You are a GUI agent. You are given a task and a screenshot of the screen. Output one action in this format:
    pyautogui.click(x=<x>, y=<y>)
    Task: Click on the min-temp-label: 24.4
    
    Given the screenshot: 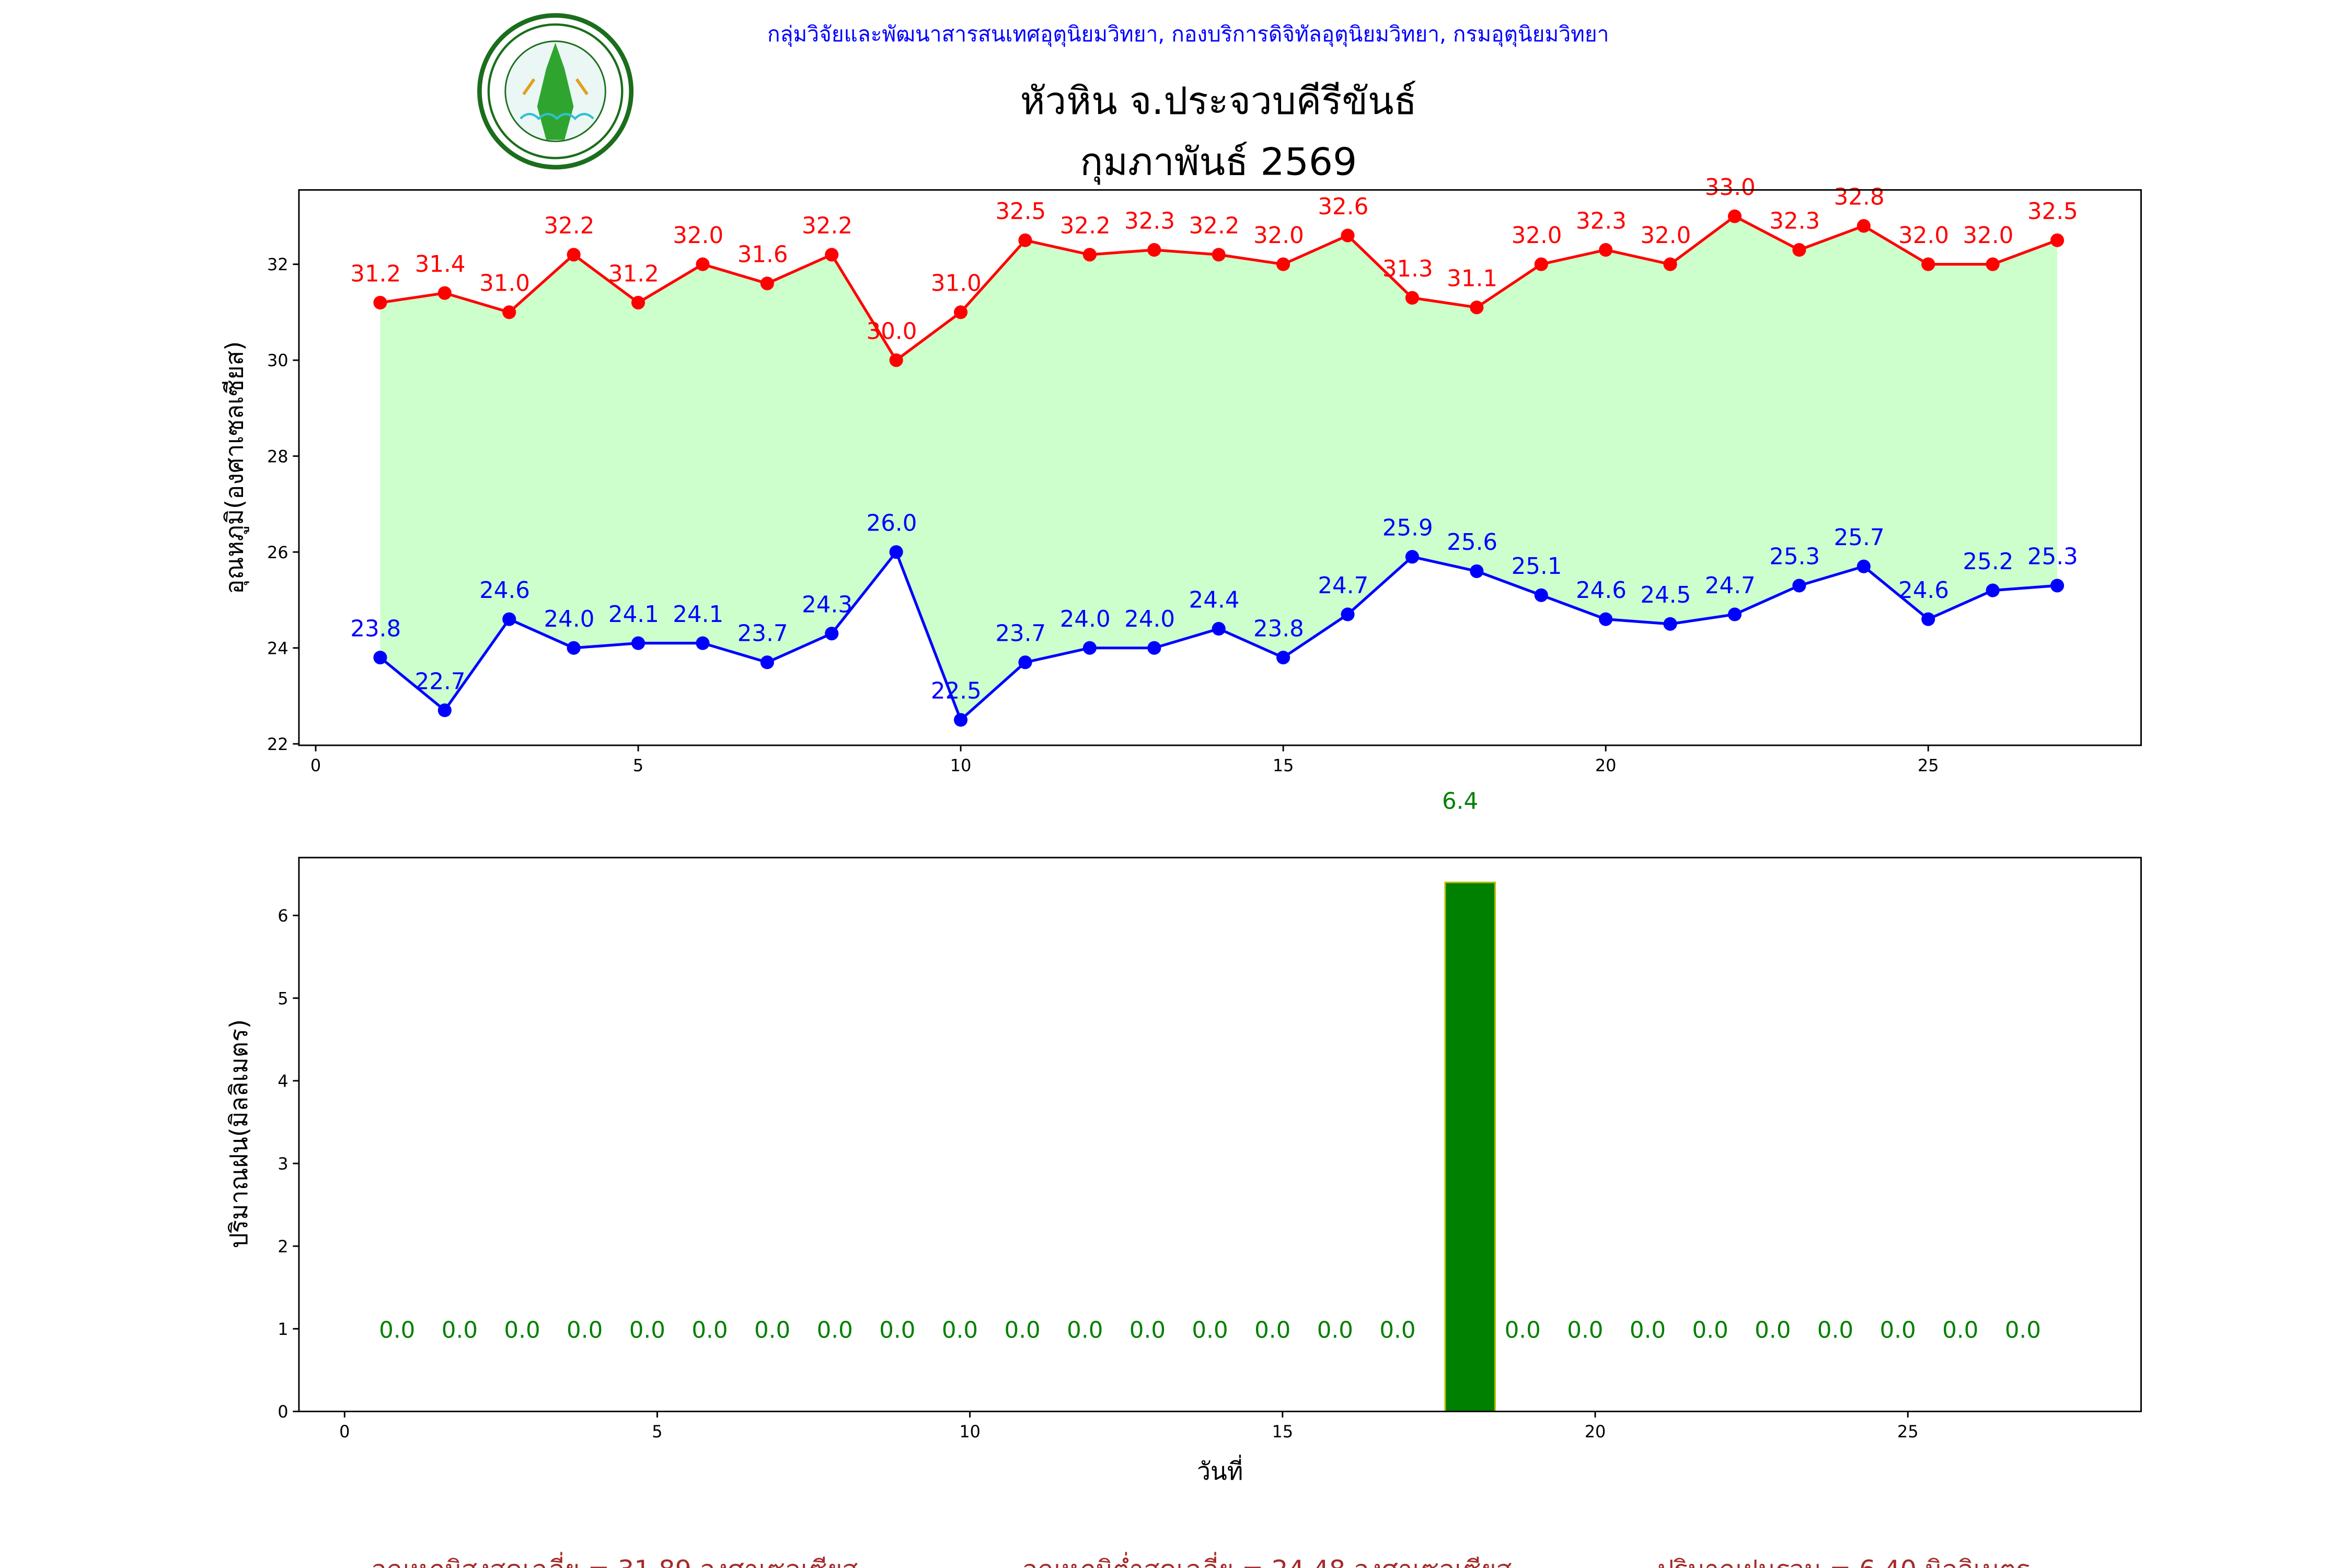 What is the action you would take?
    pyautogui.click(x=1214, y=600)
    